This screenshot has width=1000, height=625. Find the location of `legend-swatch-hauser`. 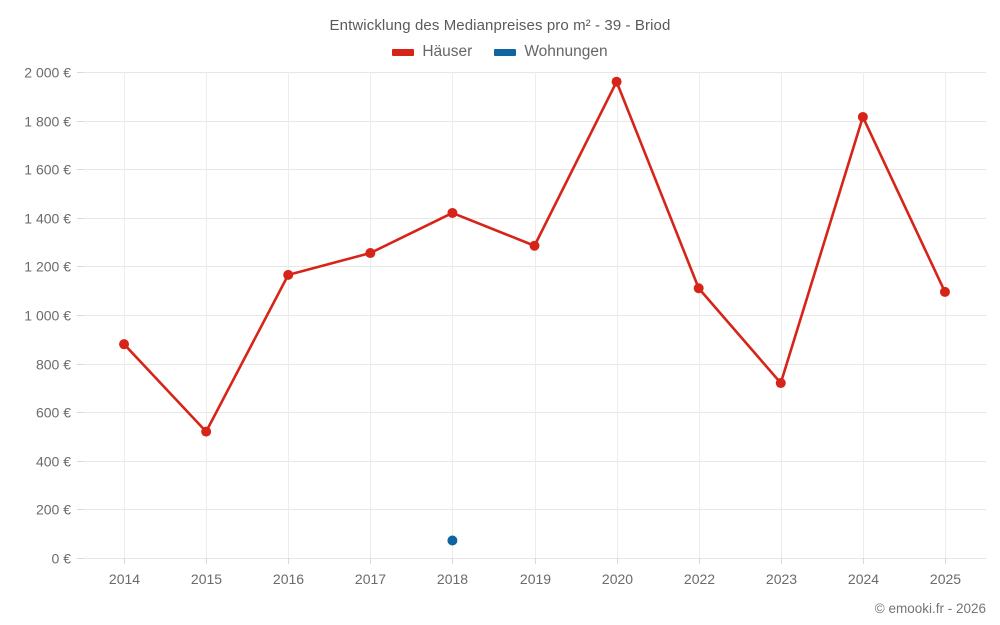

legend-swatch-hauser is located at coordinates (403, 52).